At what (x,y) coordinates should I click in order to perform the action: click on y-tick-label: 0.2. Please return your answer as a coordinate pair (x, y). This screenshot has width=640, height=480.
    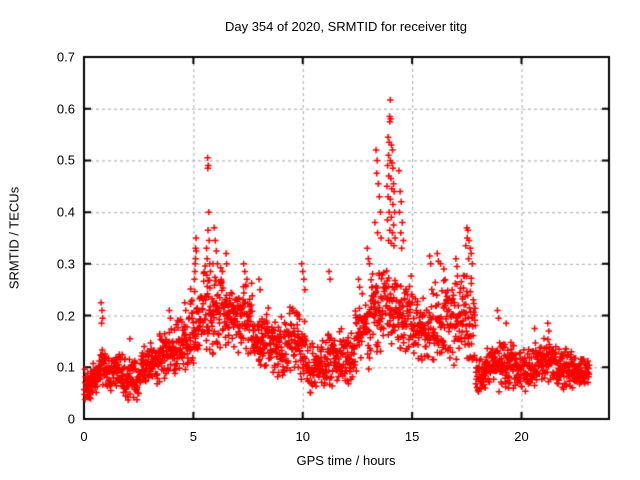
    Looking at the image, I should click on (65, 316).